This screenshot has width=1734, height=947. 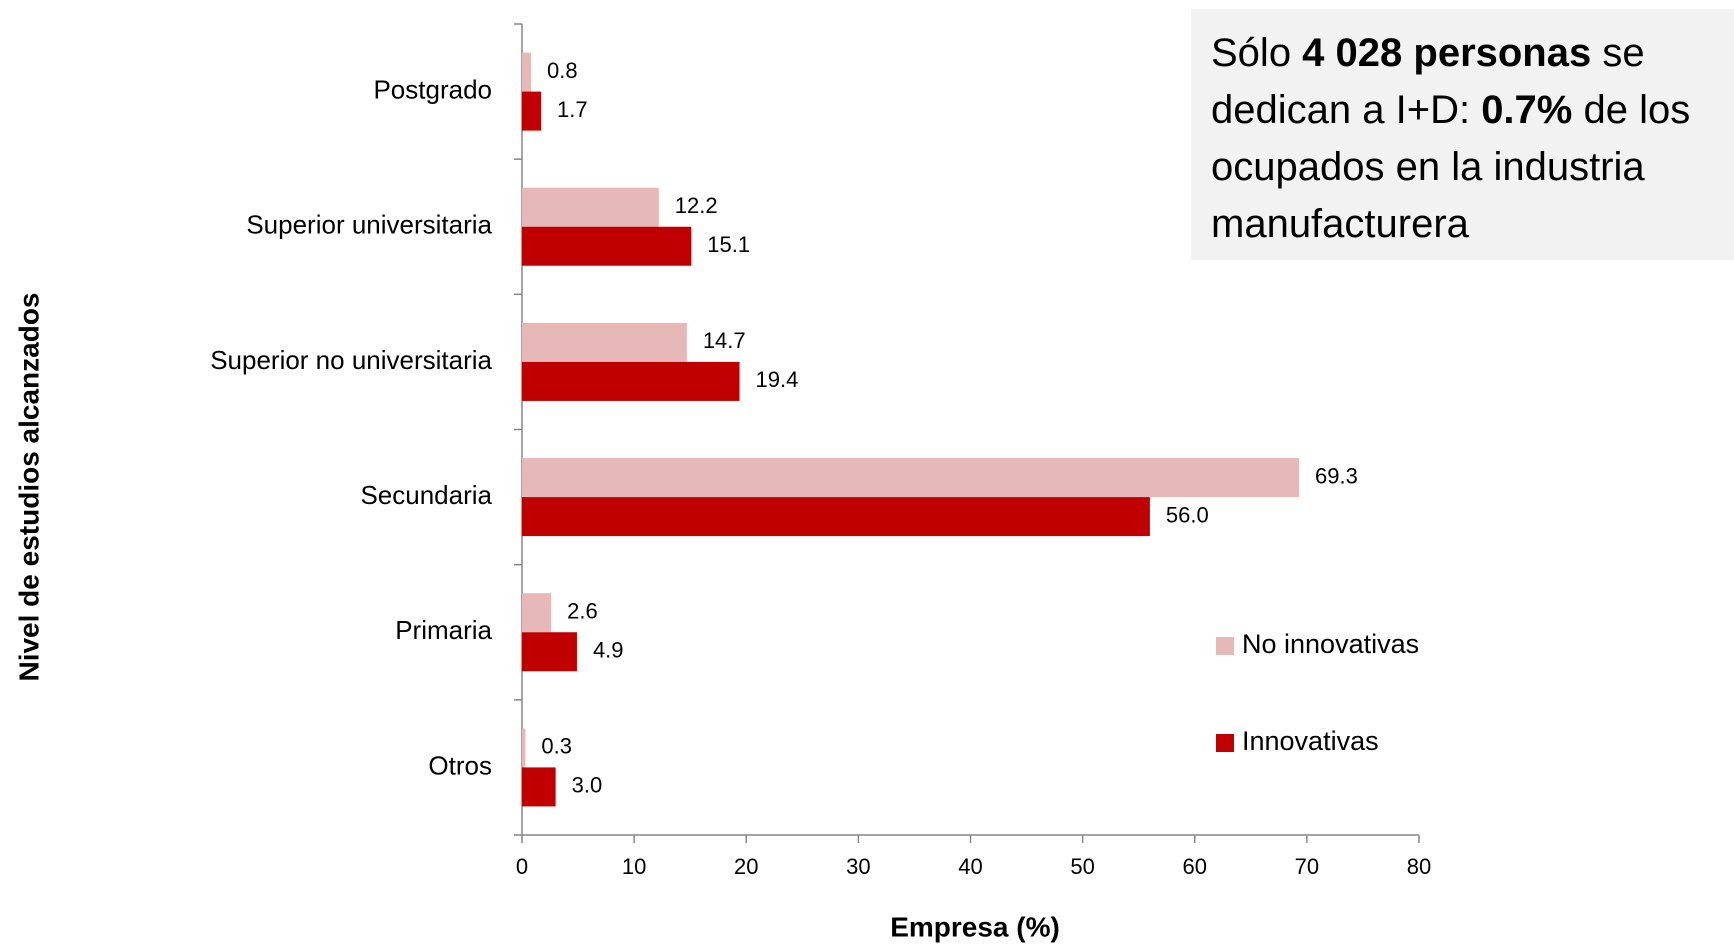 I want to click on annotation-line: ocupados en la industria, so click(x=1462, y=167).